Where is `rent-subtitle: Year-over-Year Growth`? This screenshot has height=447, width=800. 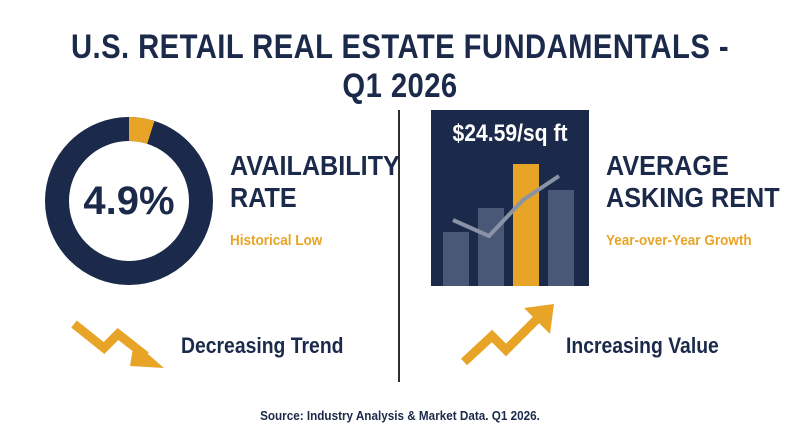
rent-subtitle: Year-over-Year Growth is located at coordinates (679, 240).